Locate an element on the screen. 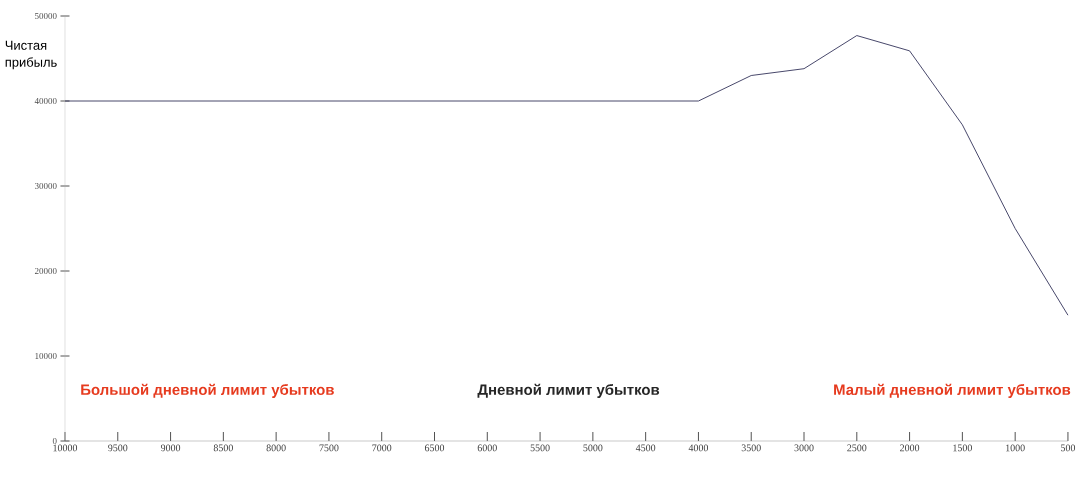 The height and width of the screenshot is (478, 1084). y-tick-label: 50000 is located at coordinates (46, 16).